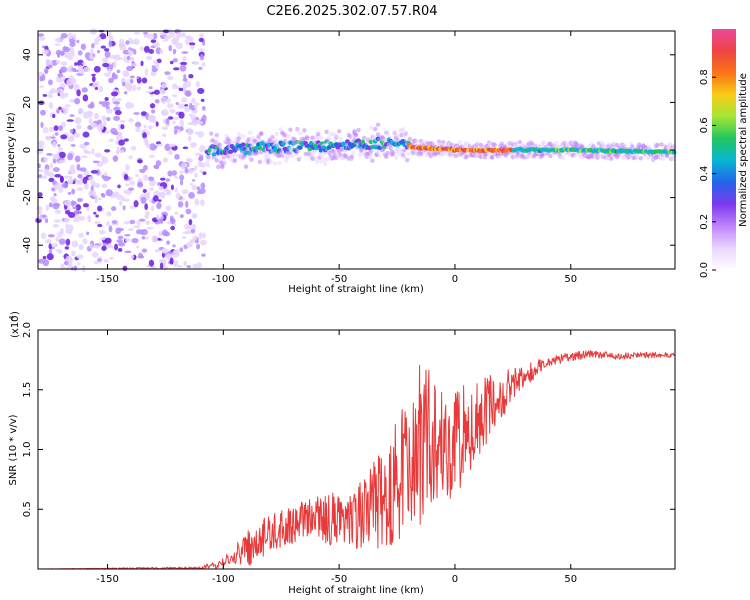 This screenshot has height=600, width=750. Describe the element at coordinates (570, 579) in the screenshot. I see `snr-x-tick-label: 50` at that location.